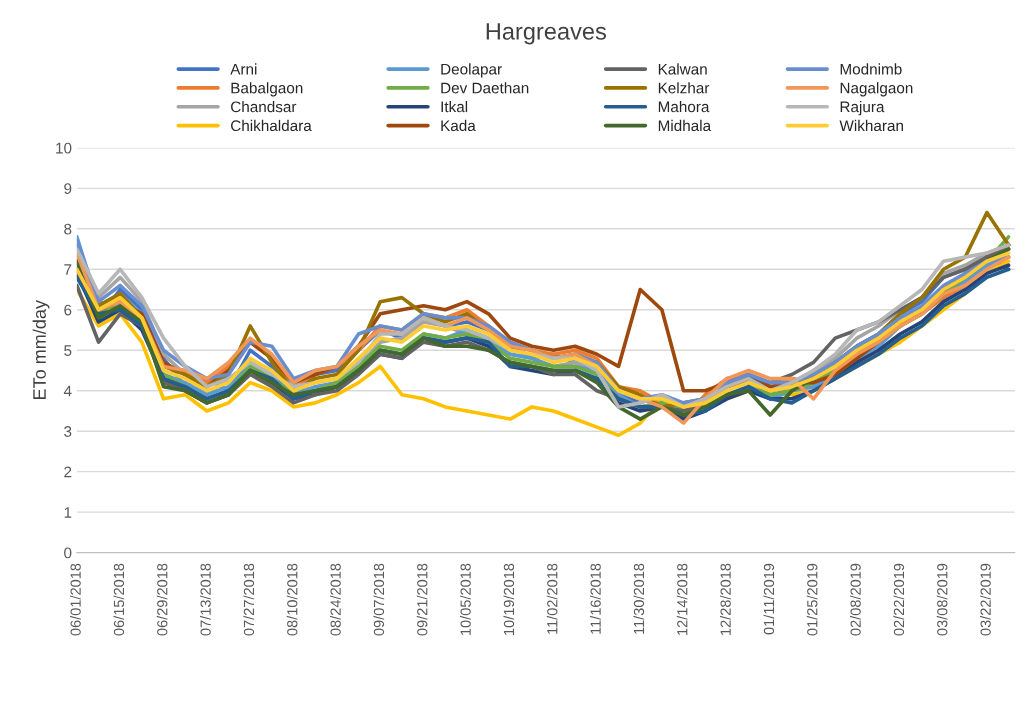 This screenshot has height=704, width=1025. Describe the element at coordinates (75, 599) in the screenshot. I see `x-tick-label: 06/01/2018` at that location.